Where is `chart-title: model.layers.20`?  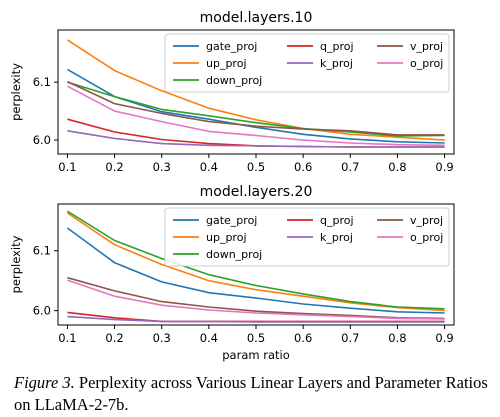 chart-title: model.layers.20 is located at coordinates (256, 192).